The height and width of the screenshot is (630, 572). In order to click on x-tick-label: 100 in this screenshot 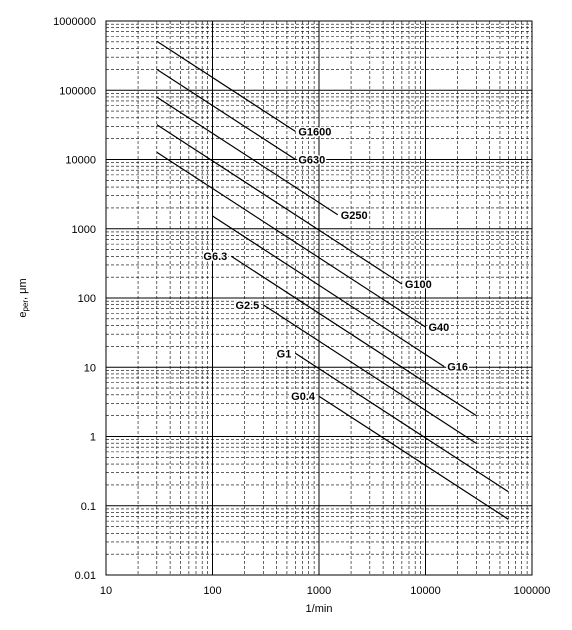, I will do `click(212, 591)`.